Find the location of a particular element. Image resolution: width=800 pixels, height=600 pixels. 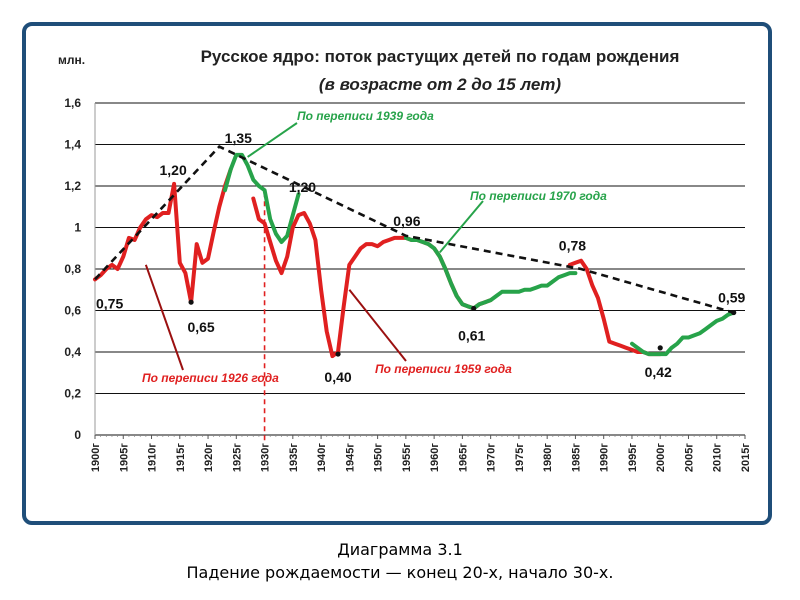

y-tick-label: 1,6 is located at coordinates (72, 103).